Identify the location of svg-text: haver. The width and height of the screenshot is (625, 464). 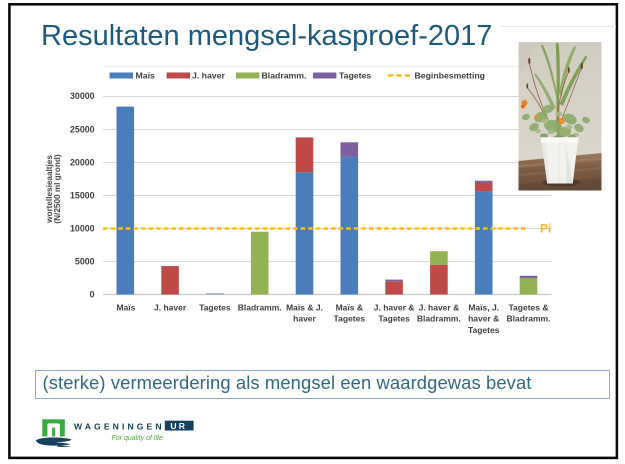
(304, 319).